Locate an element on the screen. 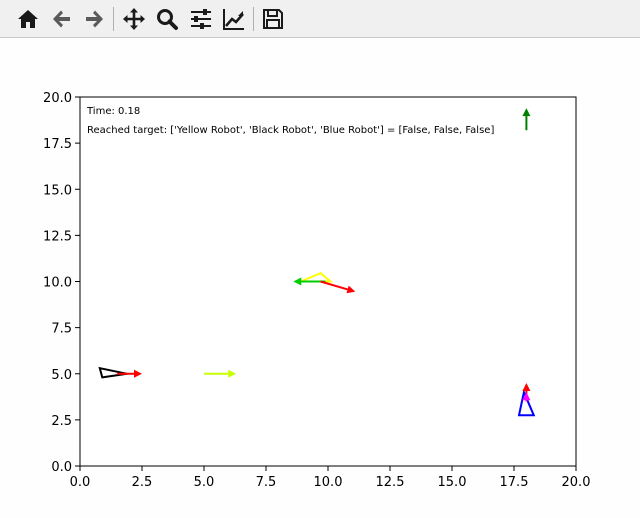 This screenshot has width=640, height=518. y-tick-label: 10.0 is located at coordinates (57, 283).